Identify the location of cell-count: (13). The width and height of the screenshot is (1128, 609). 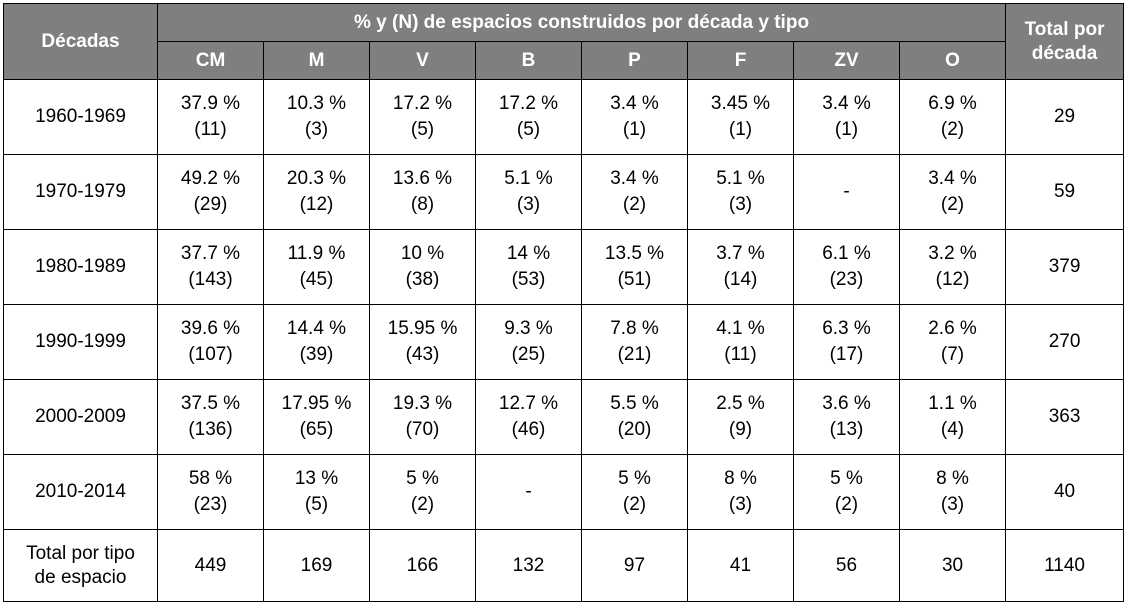
(846, 429).